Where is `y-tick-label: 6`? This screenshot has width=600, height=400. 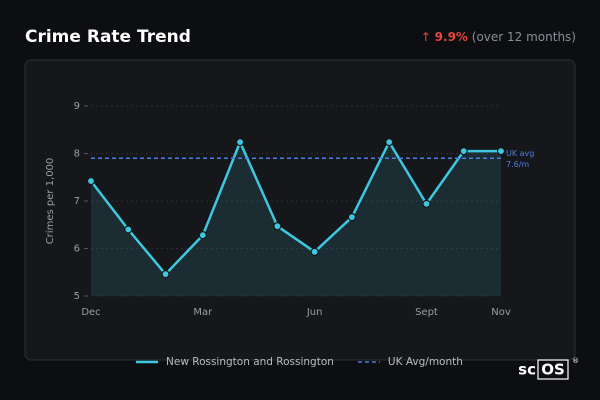 y-tick-label: 6 is located at coordinates (77, 249).